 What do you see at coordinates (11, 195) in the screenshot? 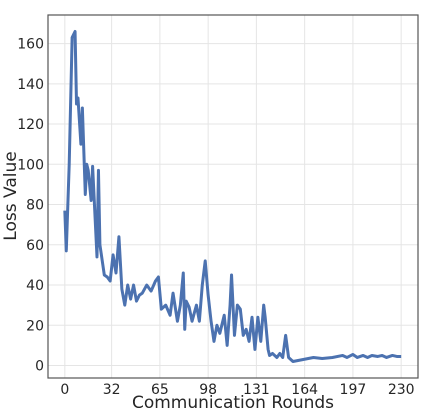
I see `y-axis-label: Loss Value` at bounding box center [11, 195].